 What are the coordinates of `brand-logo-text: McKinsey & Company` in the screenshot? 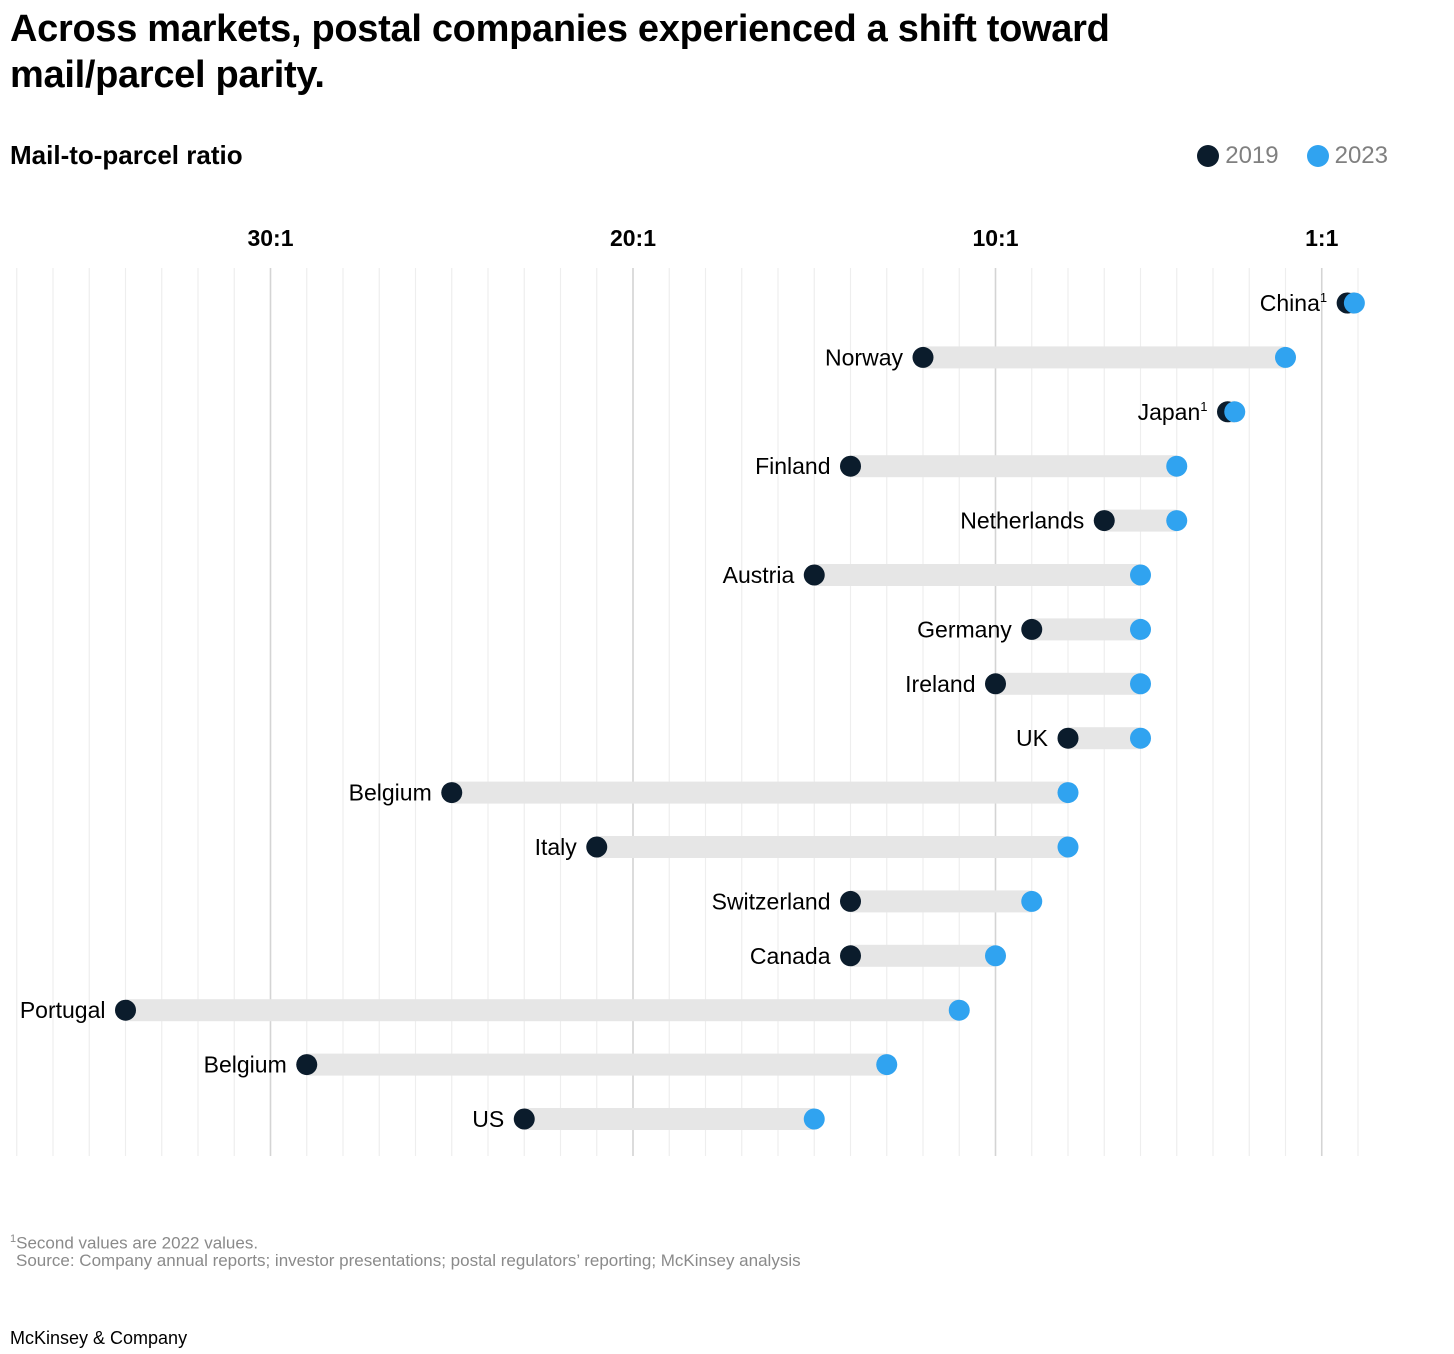 It's located at (99, 1338).